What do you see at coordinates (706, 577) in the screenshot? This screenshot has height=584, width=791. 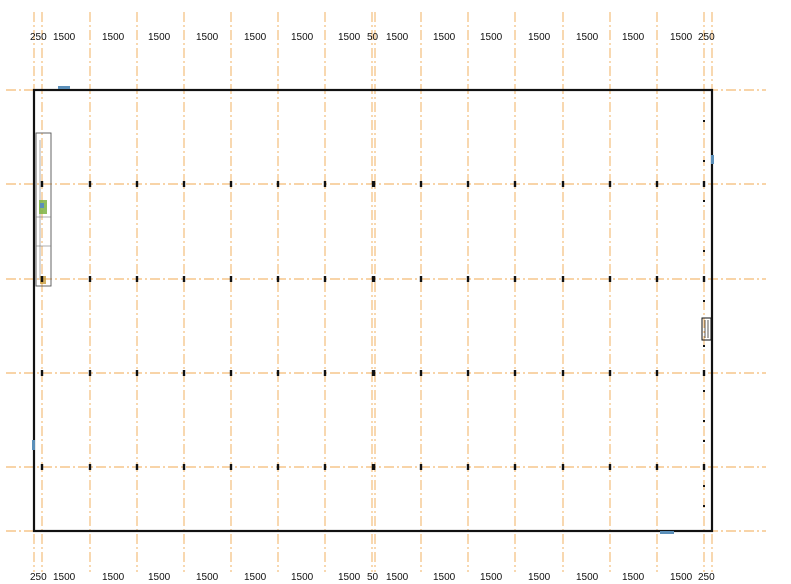 I see `bottom-dimension-label: 250` at bounding box center [706, 577].